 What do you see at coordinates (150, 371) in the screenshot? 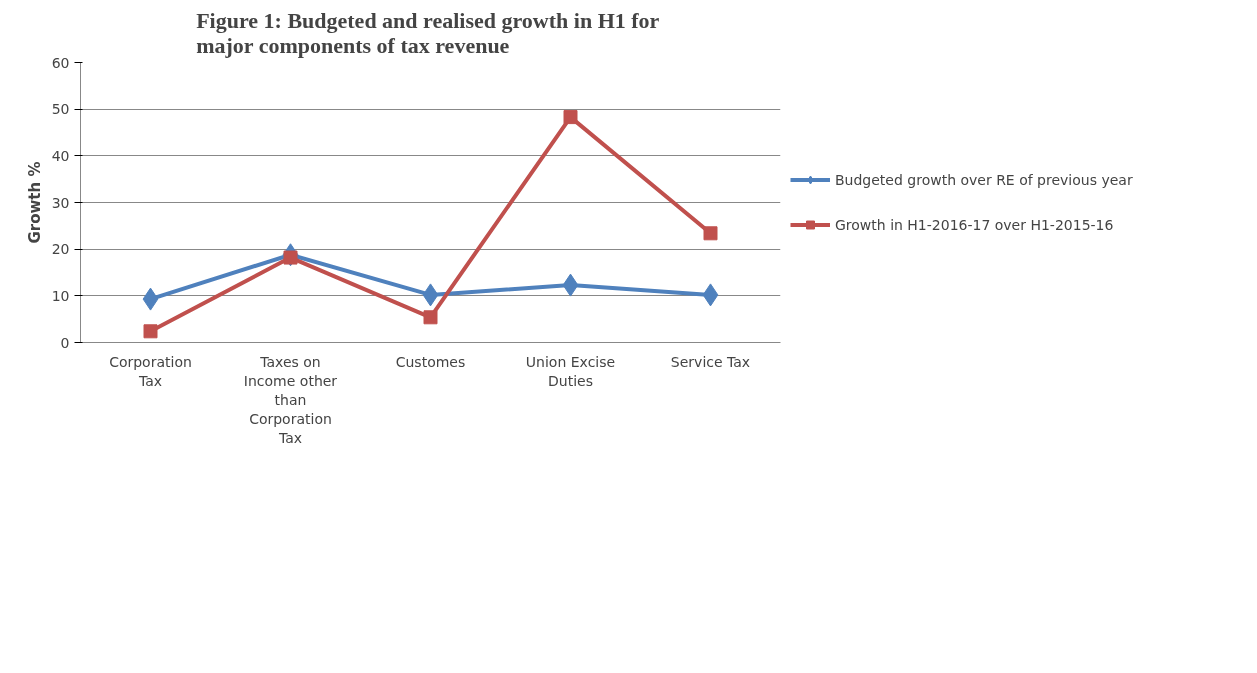
I see `x-tick-label: Corporation Tax` at bounding box center [150, 371].